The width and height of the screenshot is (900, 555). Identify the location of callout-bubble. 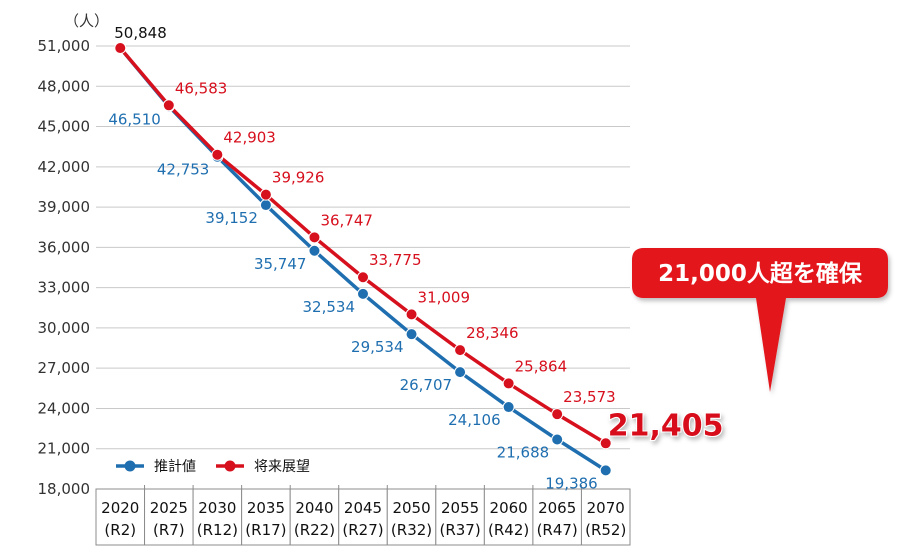
(760, 320).